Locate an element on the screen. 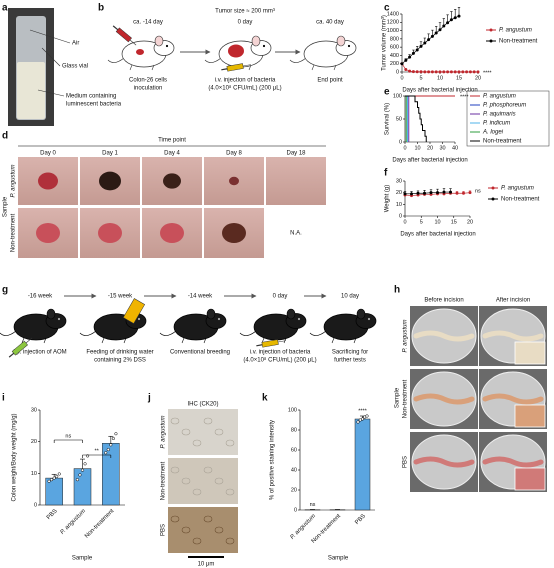 This screenshot has width=554, height=568. syringe is located at coordinates (124, 35).